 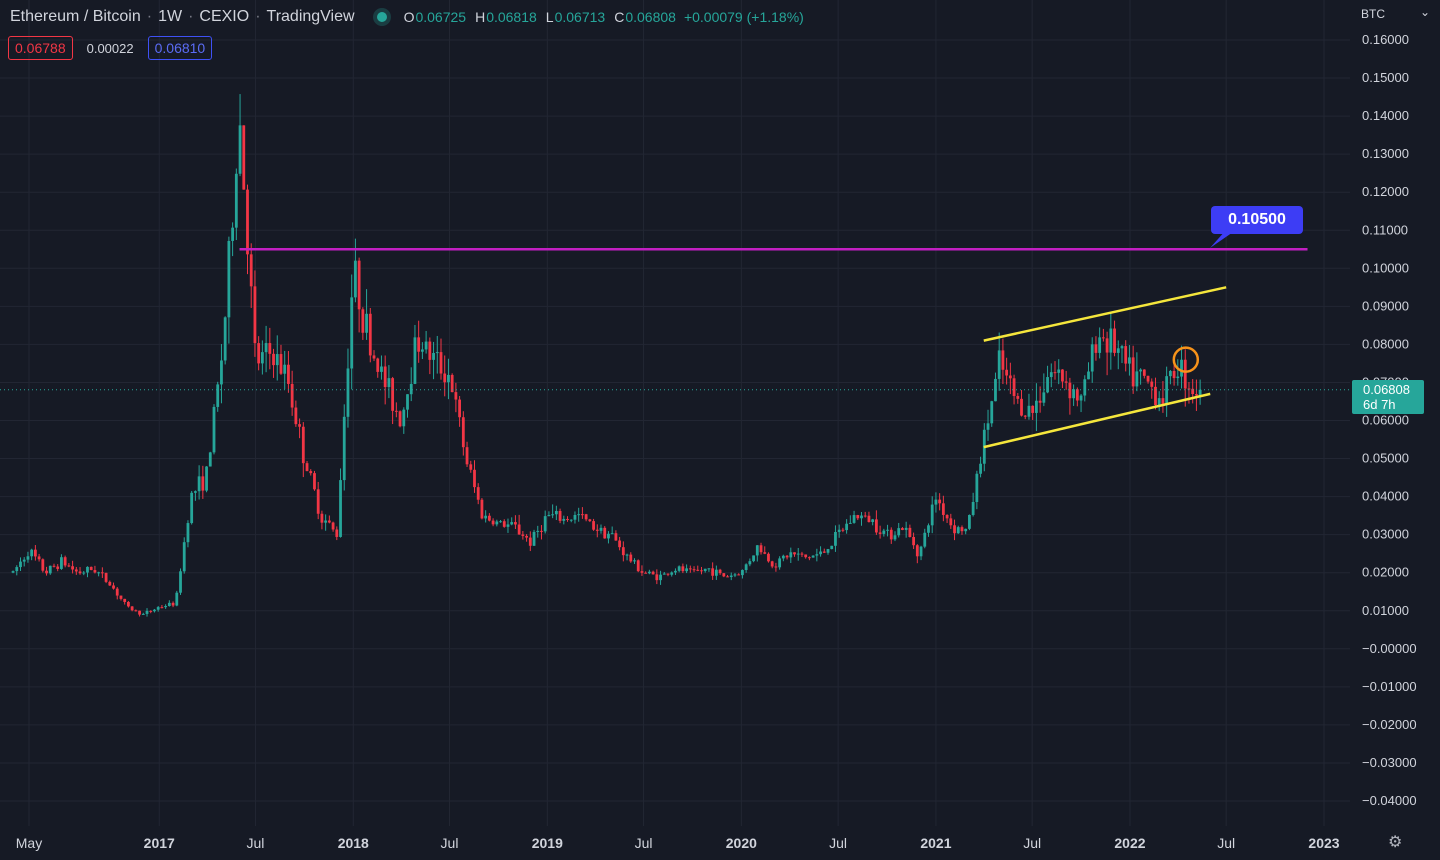 What do you see at coordinates (511, 17) in the screenshot?
I see `high-value: 0.06818` at bounding box center [511, 17].